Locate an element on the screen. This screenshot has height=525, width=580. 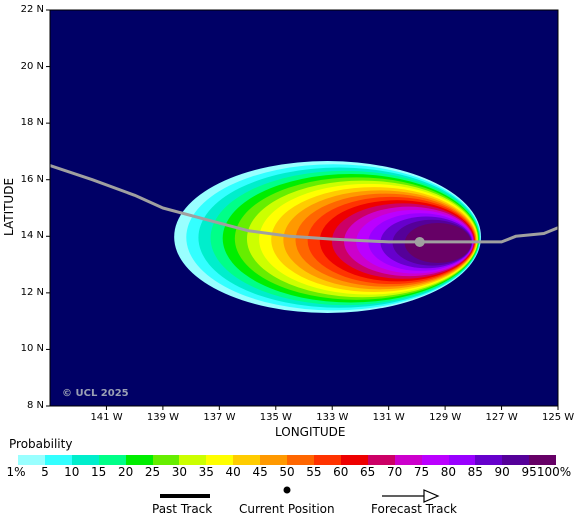
colorbar-title: Probability is located at coordinates (41, 444).